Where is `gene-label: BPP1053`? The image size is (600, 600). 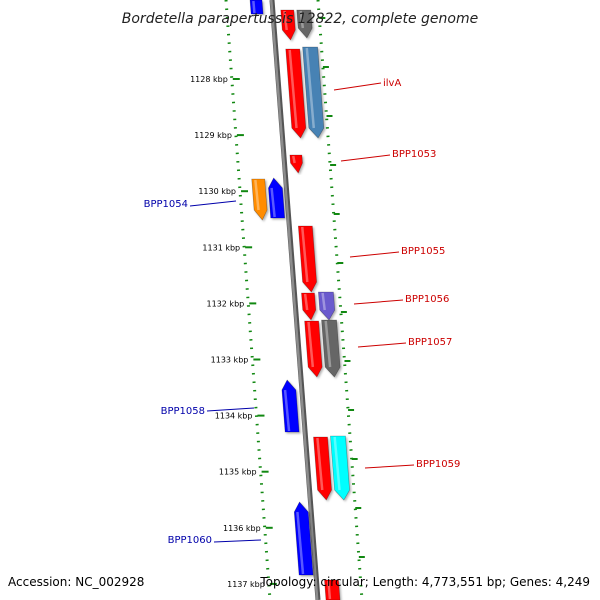 gene-label: BPP1053 is located at coordinates (414, 154).